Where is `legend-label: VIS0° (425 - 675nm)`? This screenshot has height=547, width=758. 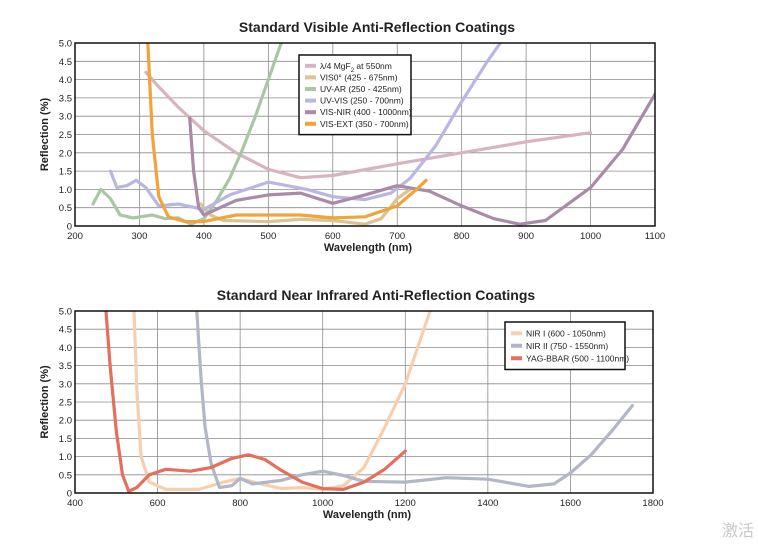
legend-label: VIS0° (425 - 675nm) is located at coordinates (359, 77).